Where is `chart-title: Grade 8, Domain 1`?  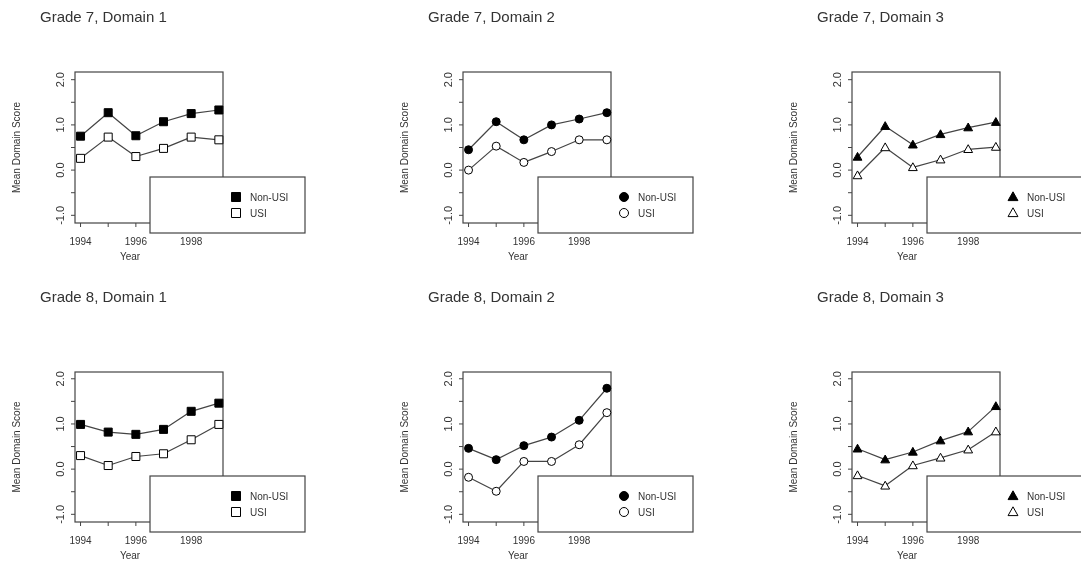
chart-title: Grade 8, Domain 1 is located at coordinates (103, 296).